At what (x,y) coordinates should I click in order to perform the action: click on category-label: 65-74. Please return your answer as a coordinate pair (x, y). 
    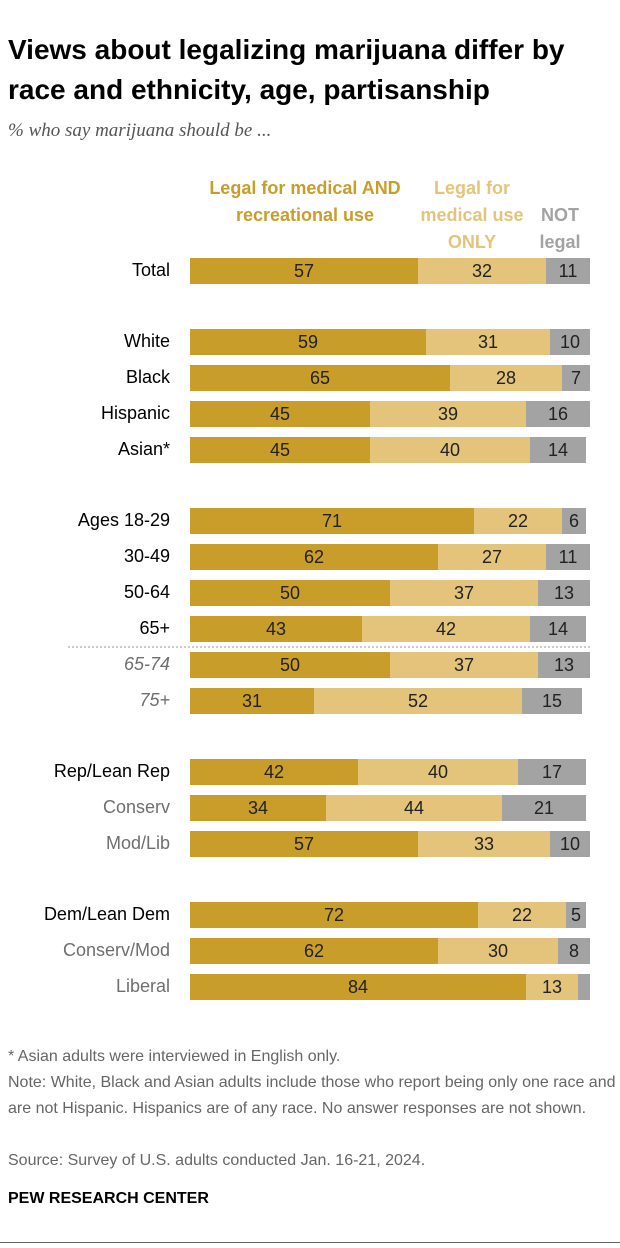
    Looking at the image, I should click on (147, 664).